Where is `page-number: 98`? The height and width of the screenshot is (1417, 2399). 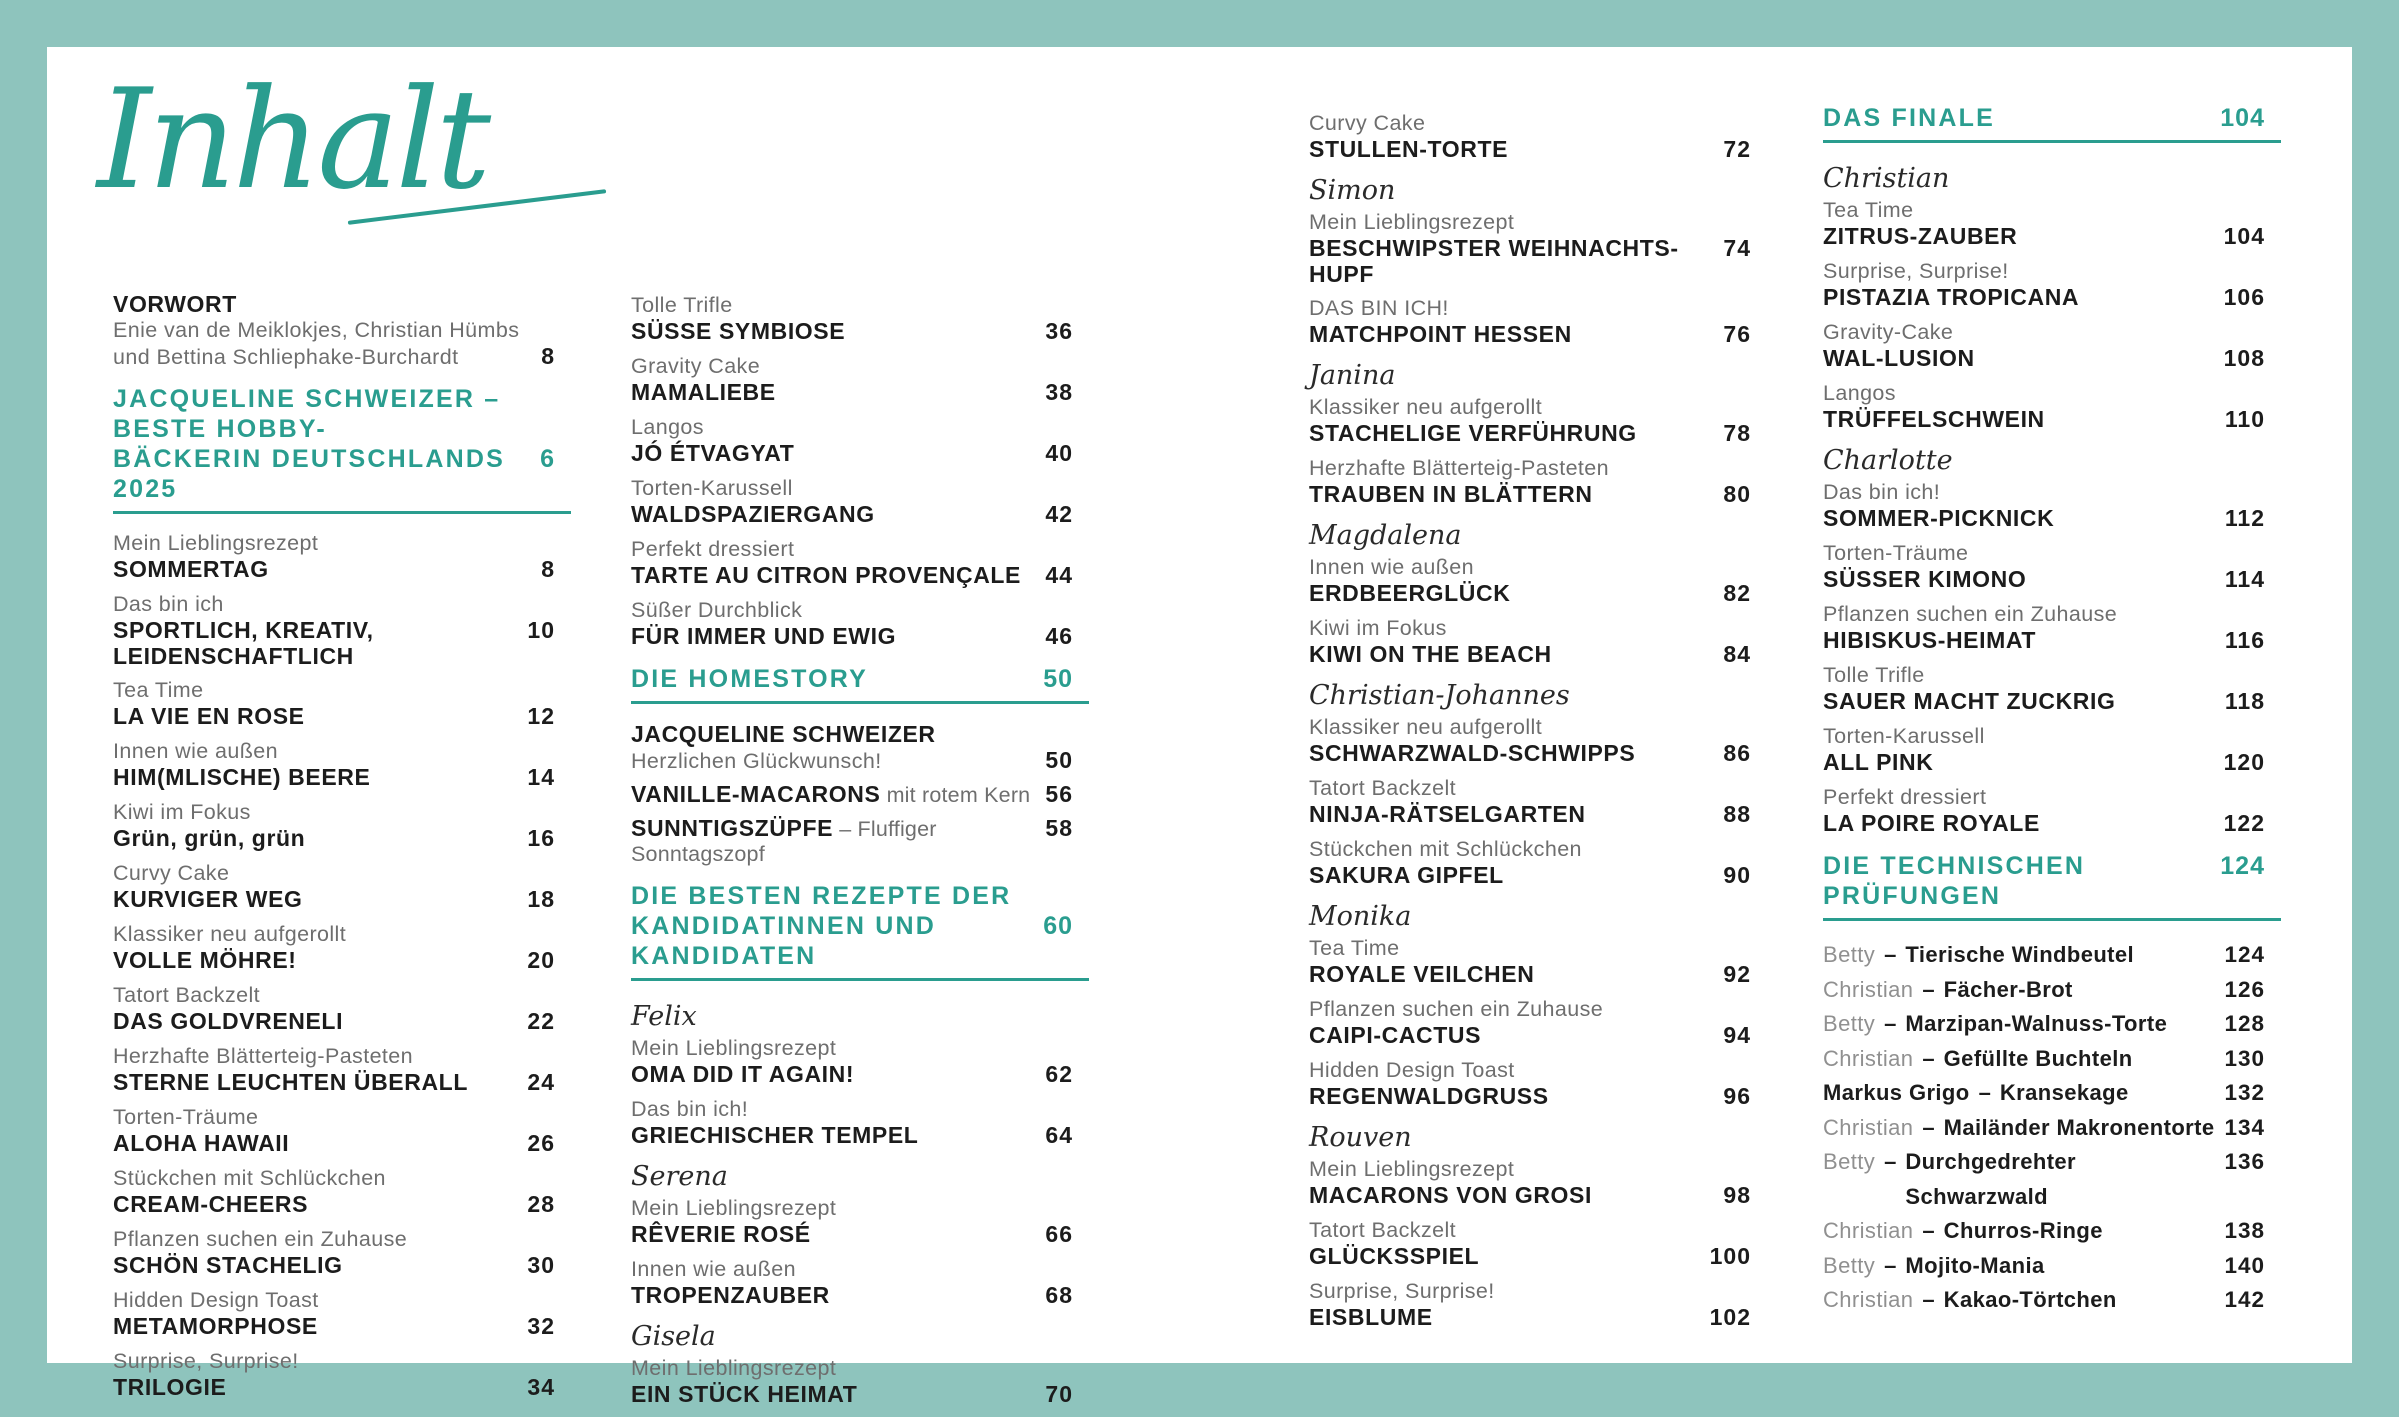
page-number: 98 is located at coordinates (1737, 1195).